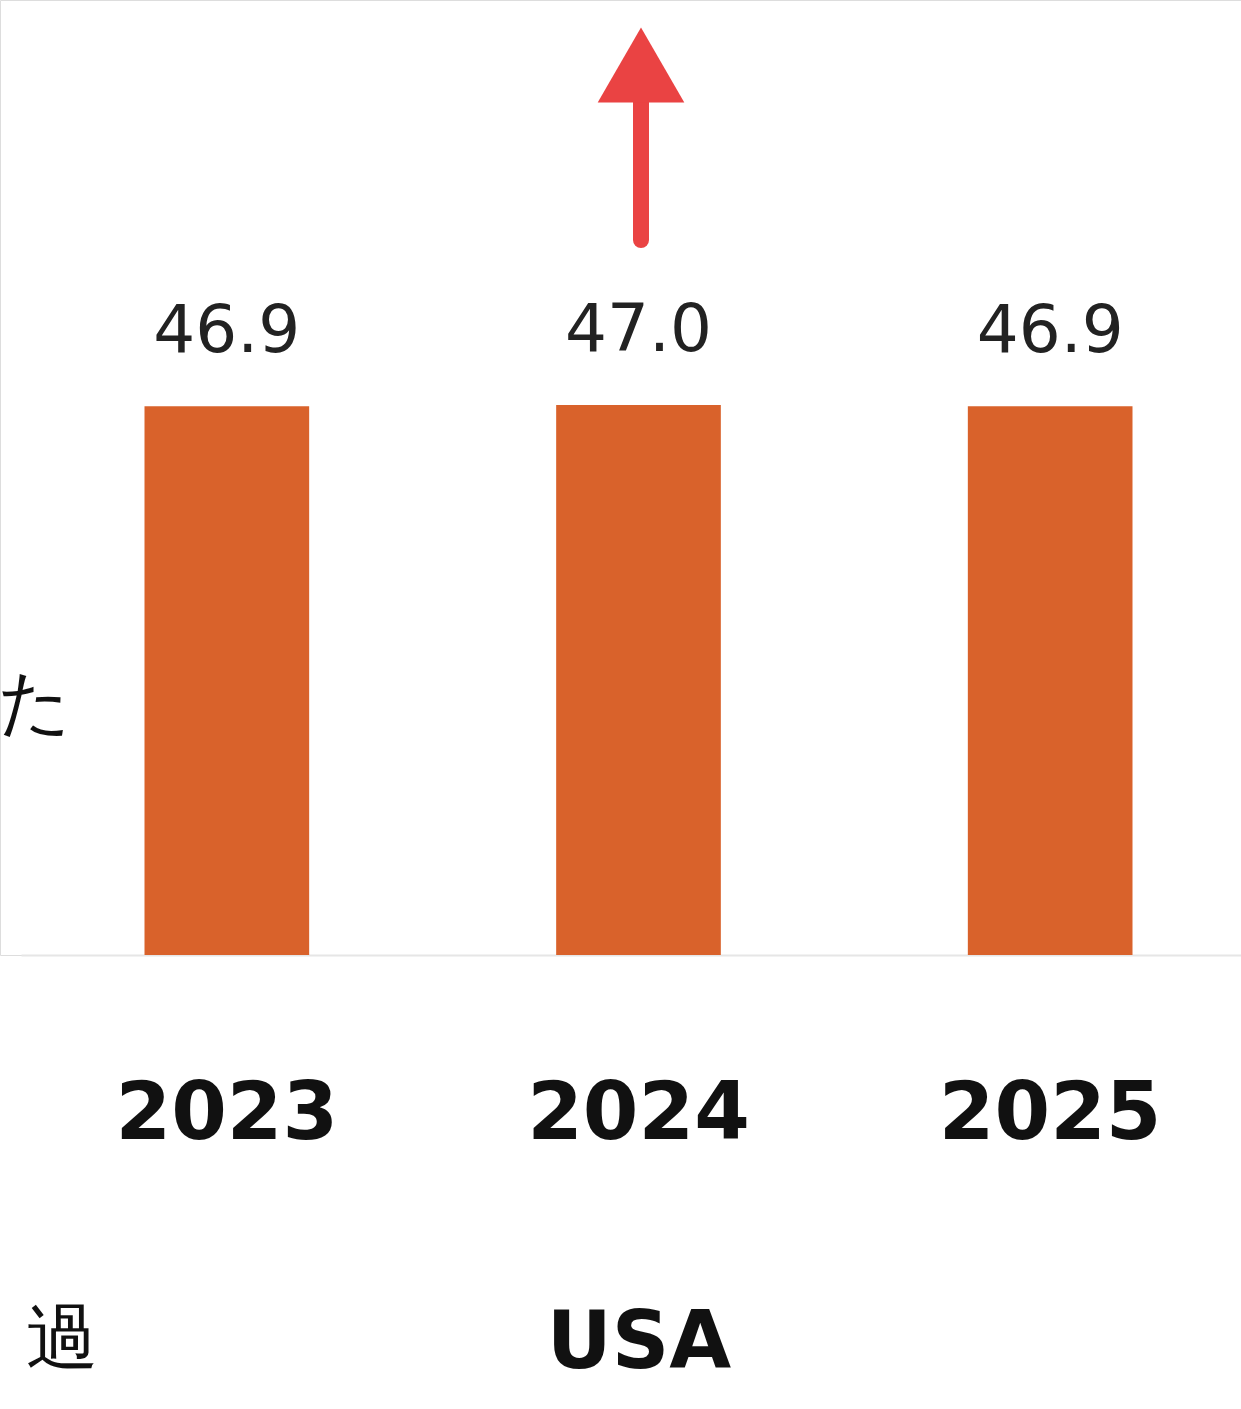 This screenshot has height=1409, width=1241. I want to click on text: 過, so click(62, 1337).